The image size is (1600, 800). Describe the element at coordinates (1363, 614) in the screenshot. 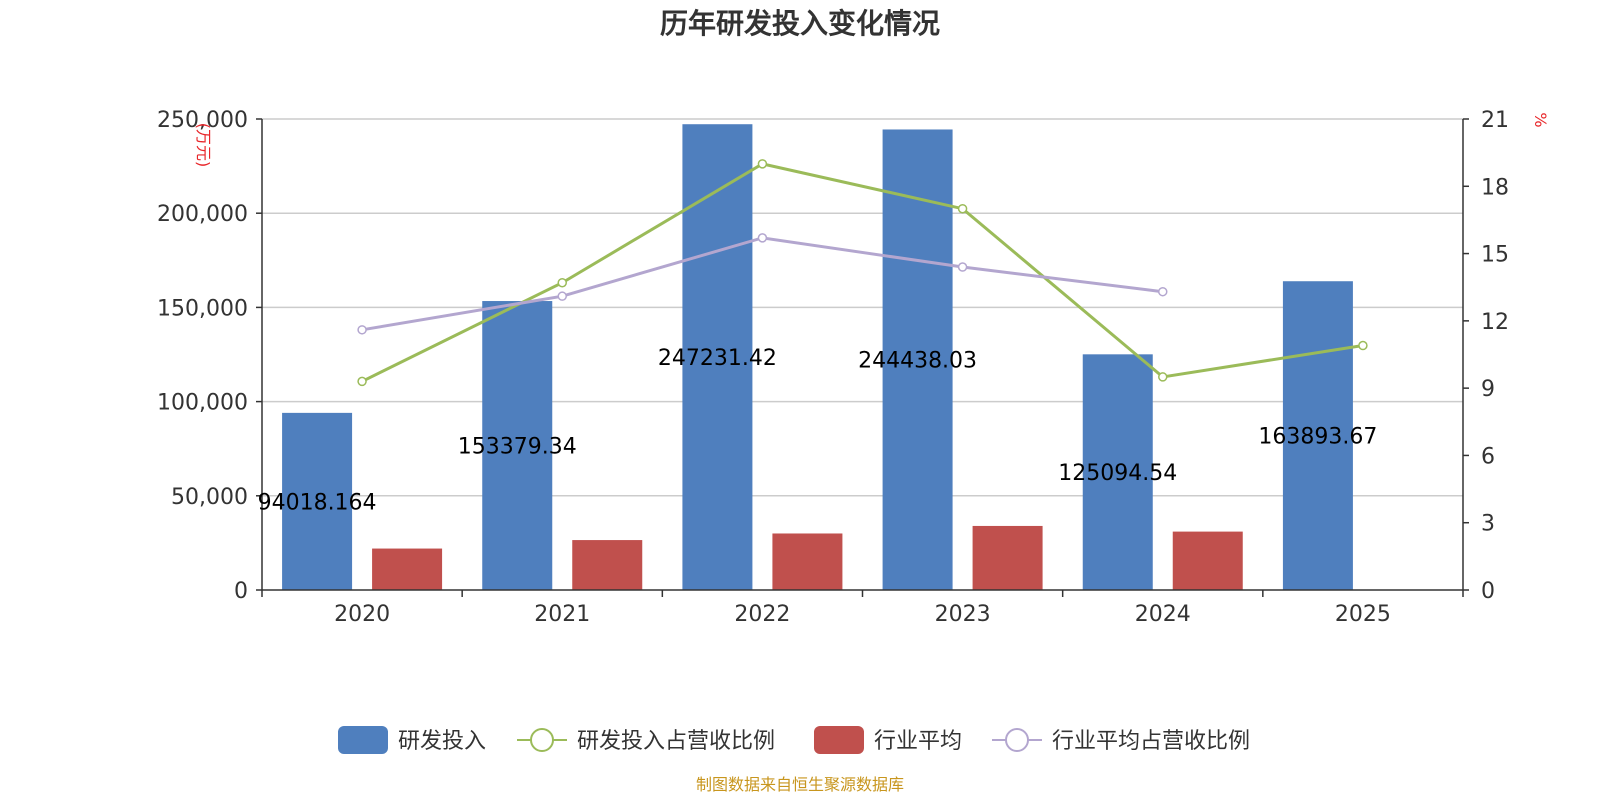

I see `x-tick-label: 2025` at that location.